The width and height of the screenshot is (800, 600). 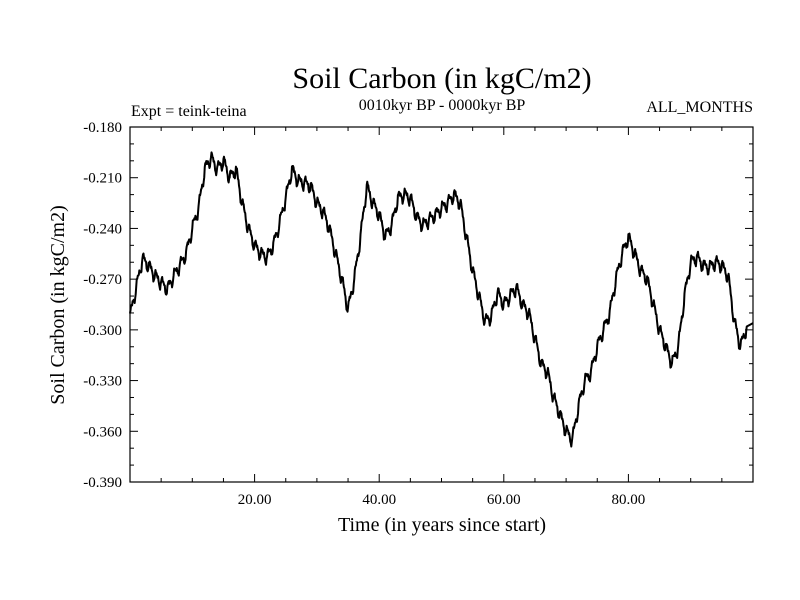 I want to click on y-tick-label: -0.270, so click(x=102, y=280).